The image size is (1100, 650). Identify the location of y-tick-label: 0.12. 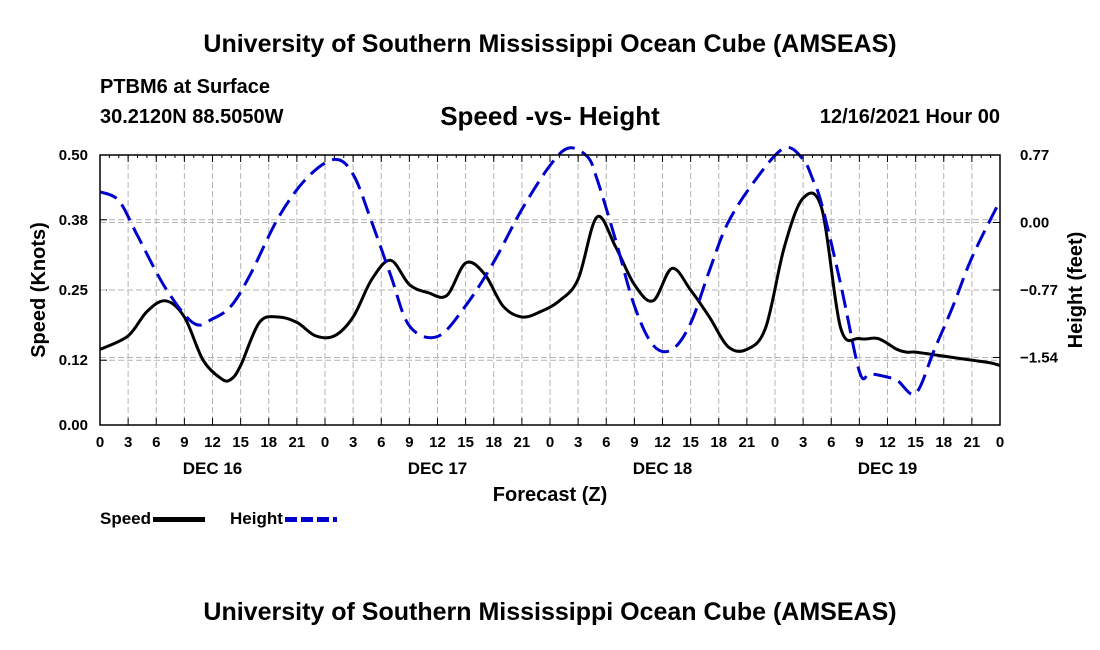
(73, 360).